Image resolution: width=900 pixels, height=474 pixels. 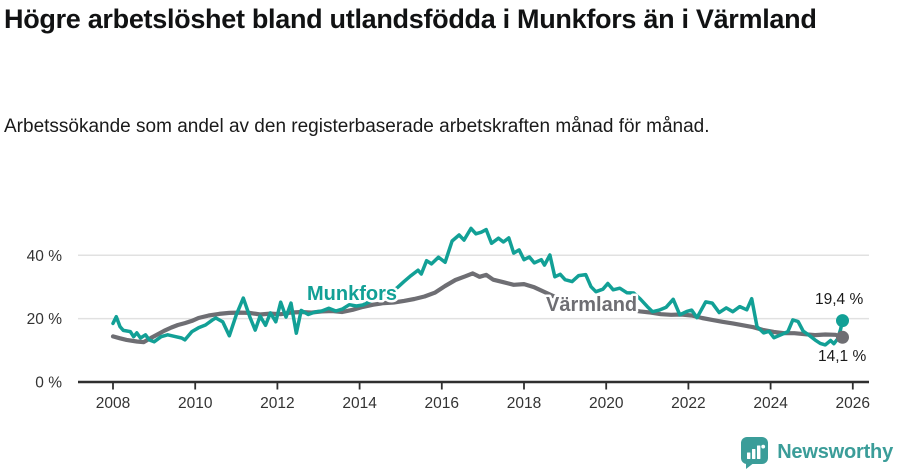 What do you see at coordinates (477, 308) in the screenshot?
I see `varmland-line` at bounding box center [477, 308].